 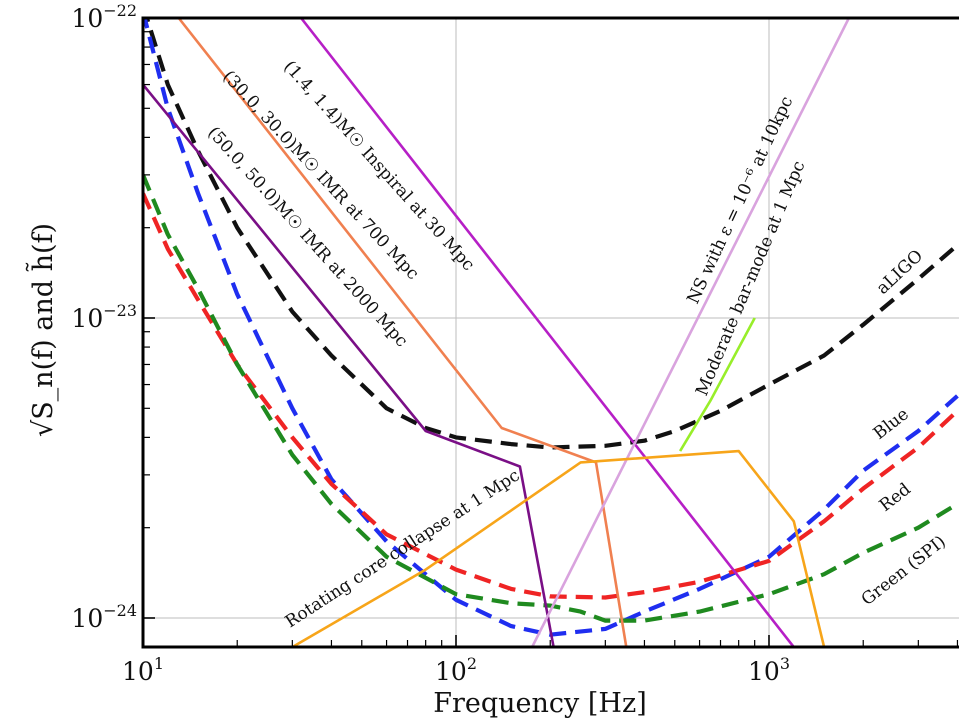 I want to click on y-axis-label: √S_n(f) and h̃(f), so click(x=42, y=330).